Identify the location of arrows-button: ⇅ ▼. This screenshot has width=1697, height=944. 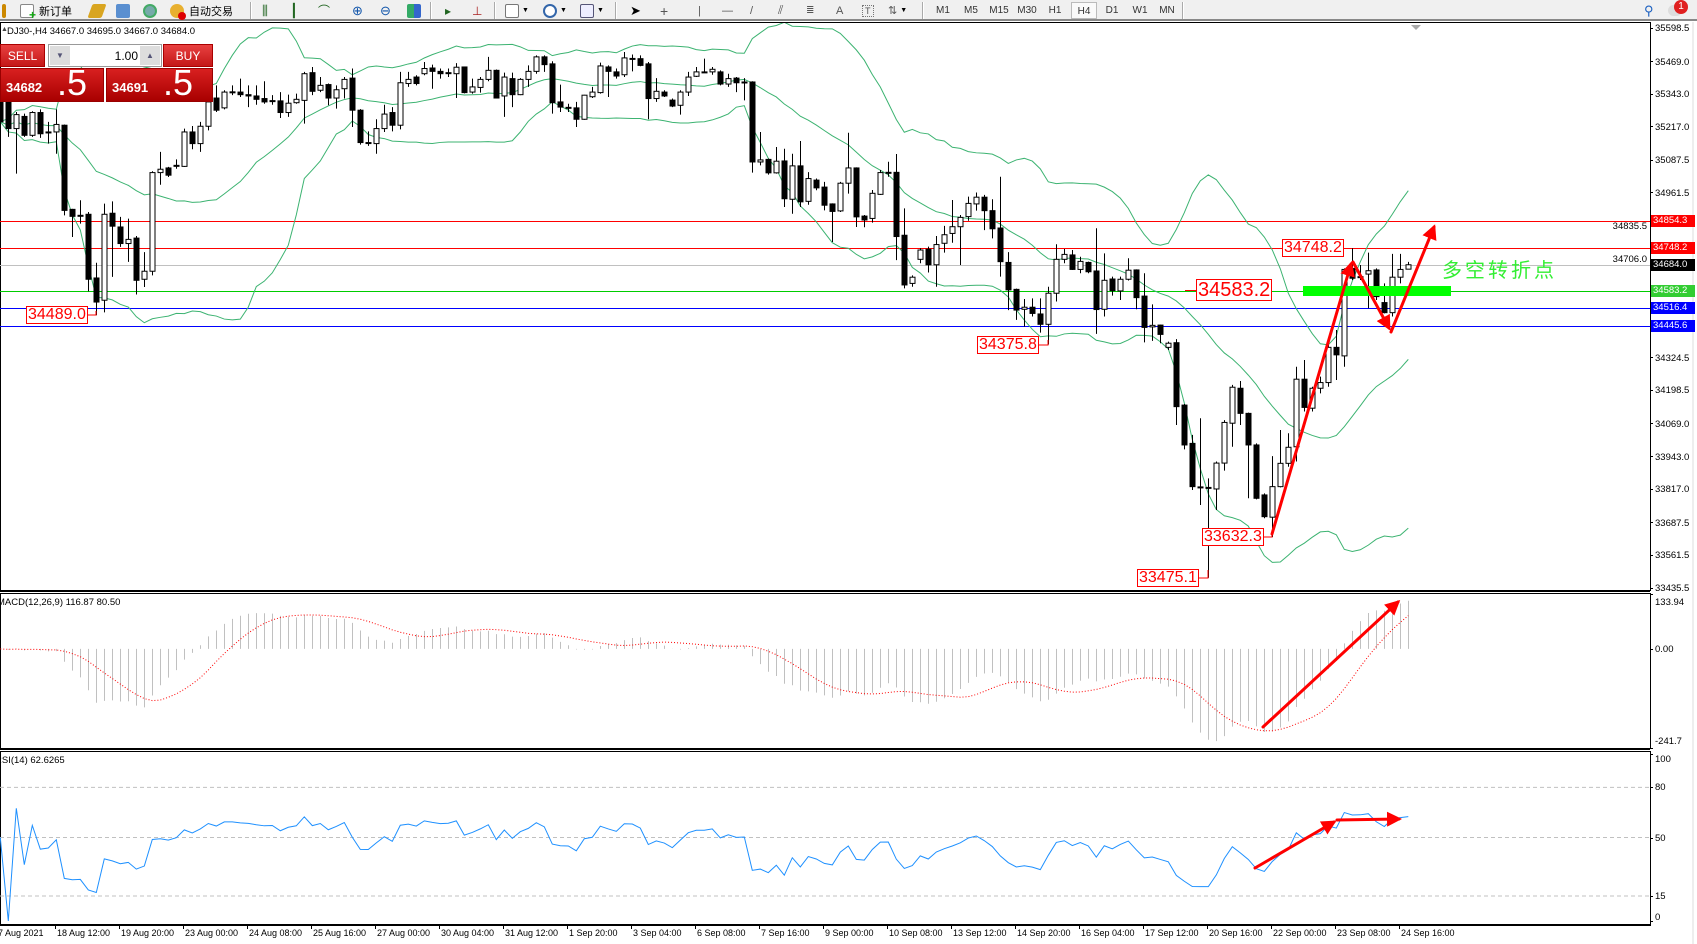
(897, 10).